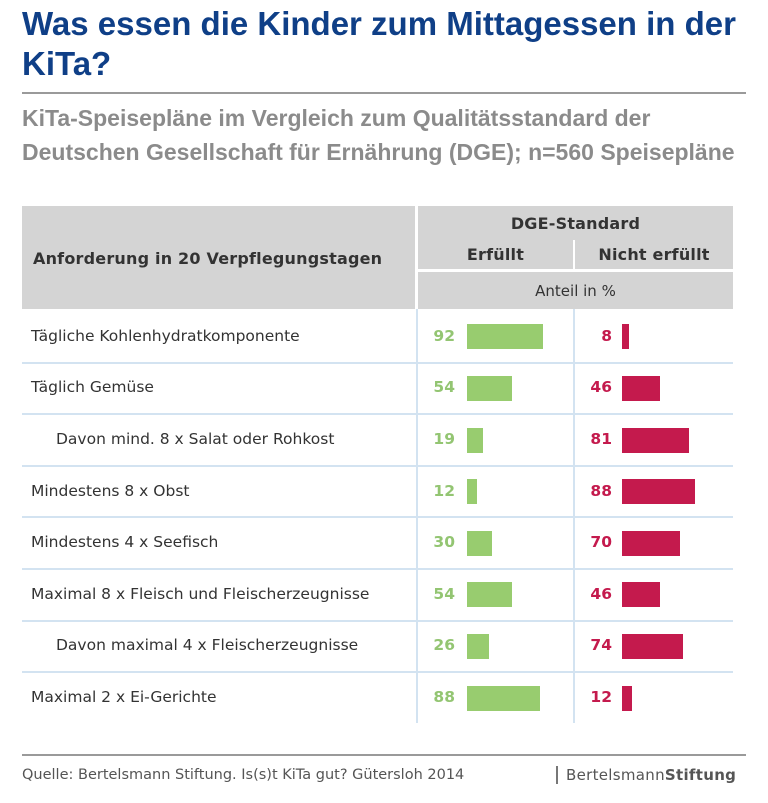 Image resolution: width=768 pixels, height=803 pixels. I want to click on header-unit: Anteil in %, so click(575, 291).